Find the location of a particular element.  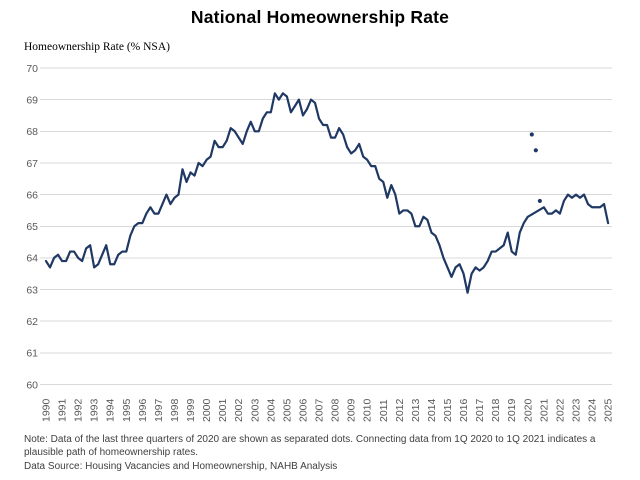

x-axis-tick-label: 2004 is located at coordinates (271, 410).